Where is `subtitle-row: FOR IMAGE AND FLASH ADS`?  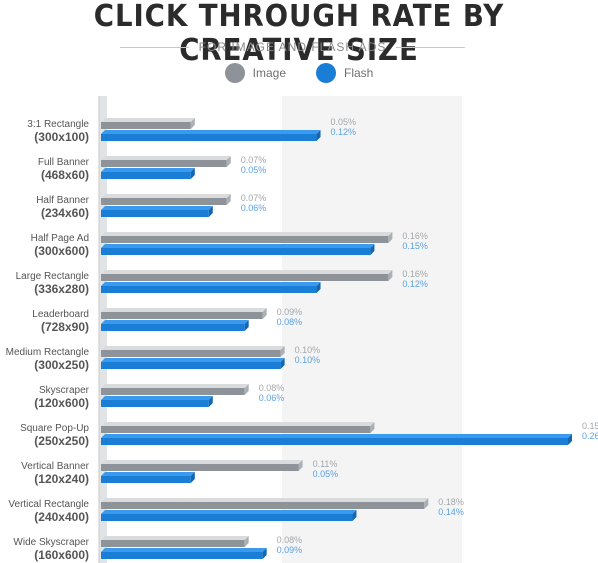 subtitle-row: FOR IMAGE AND FLASH ADS is located at coordinates (293, 47).